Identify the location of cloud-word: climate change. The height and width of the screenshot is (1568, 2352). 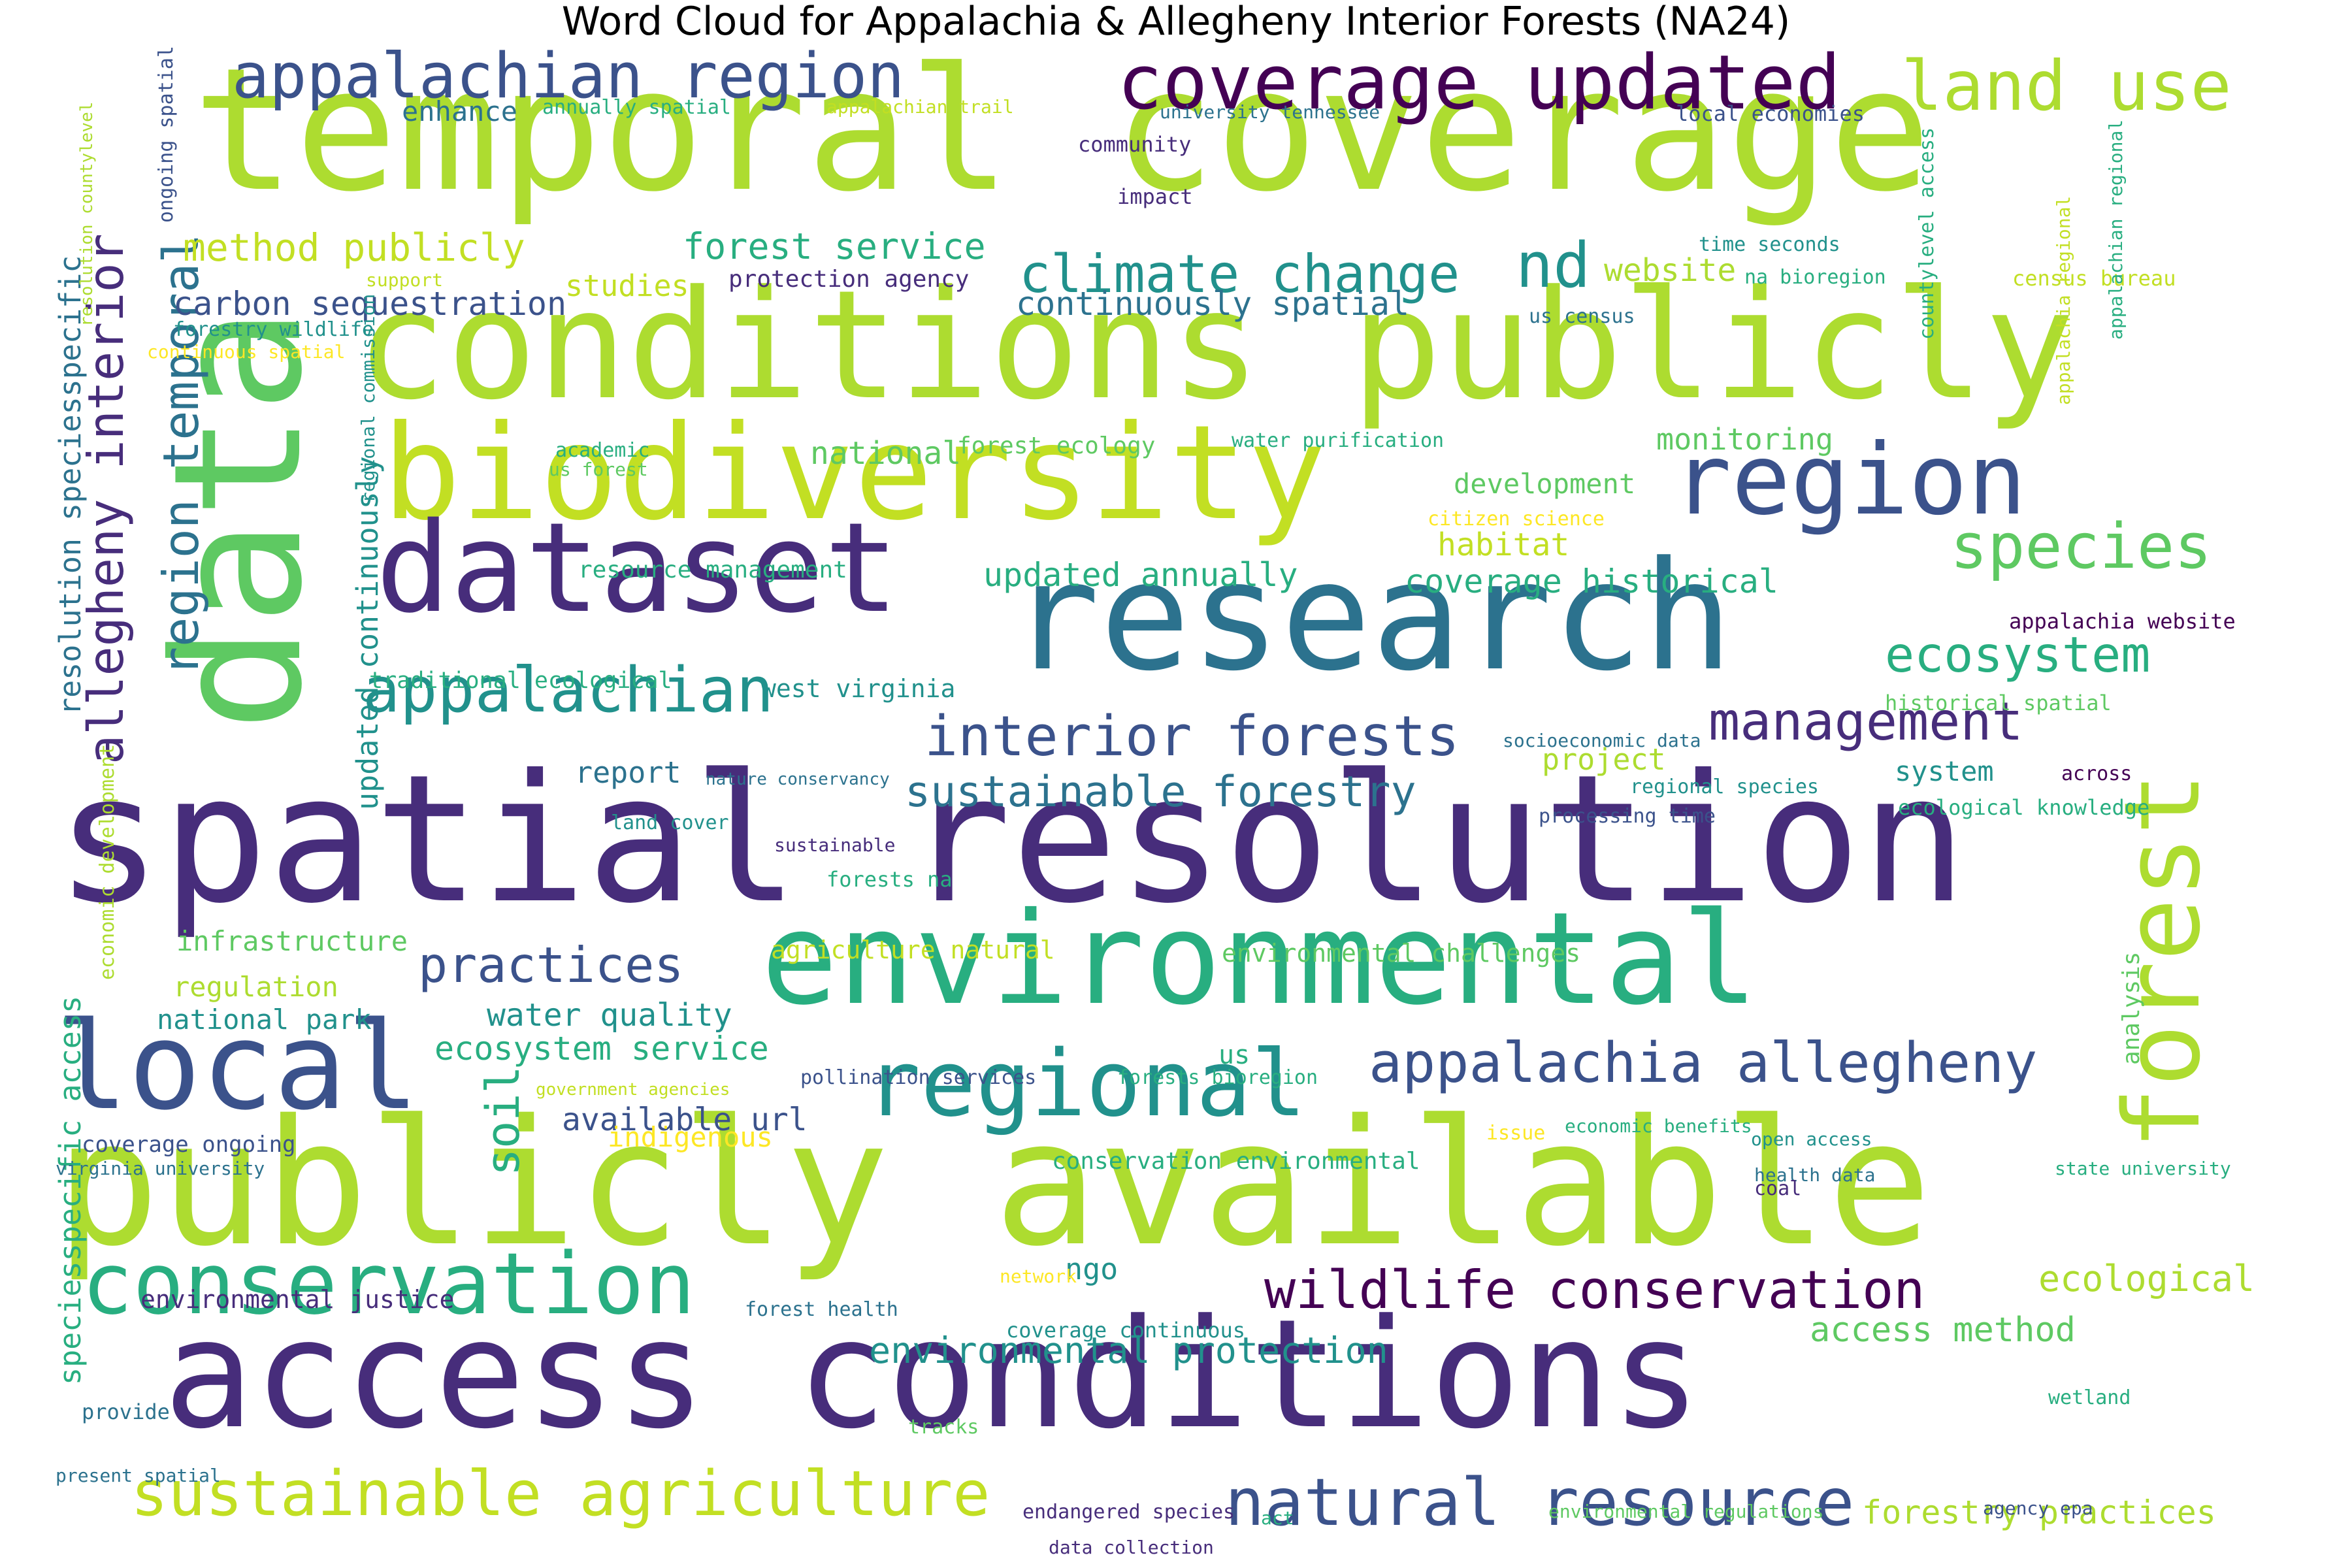
(1239, 274).